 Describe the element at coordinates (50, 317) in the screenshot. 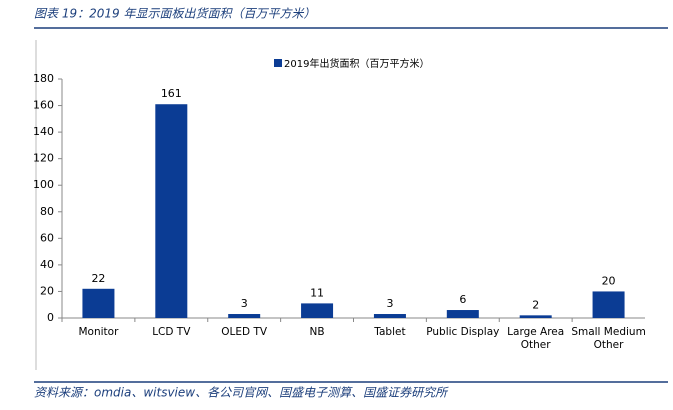

I see `y-tick-label: 0` at that location.